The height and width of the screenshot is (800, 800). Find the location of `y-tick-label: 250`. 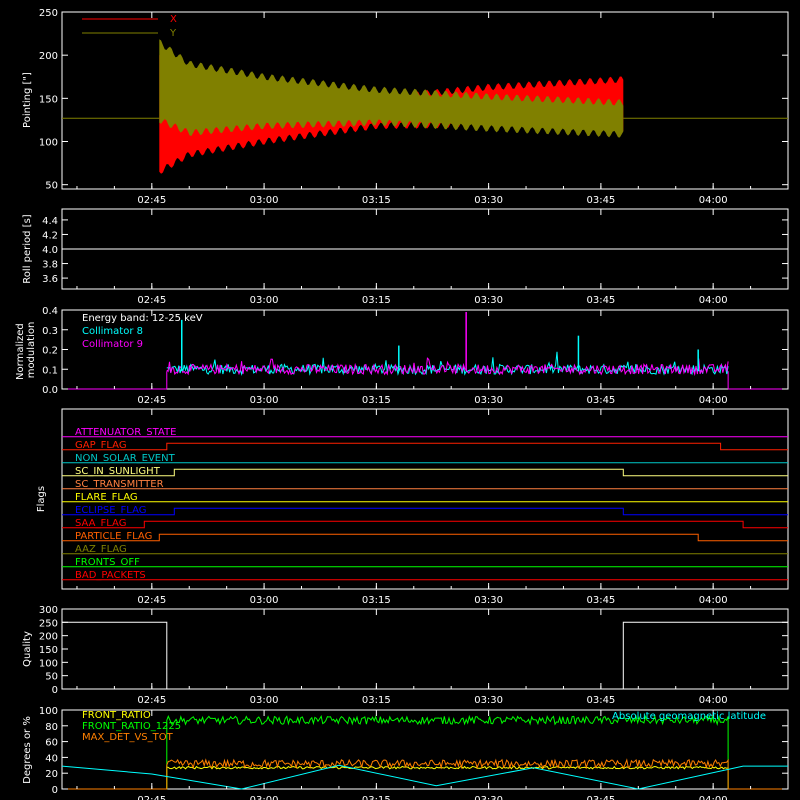

y-tick-label: 250 is located at coordinates (48, 623).